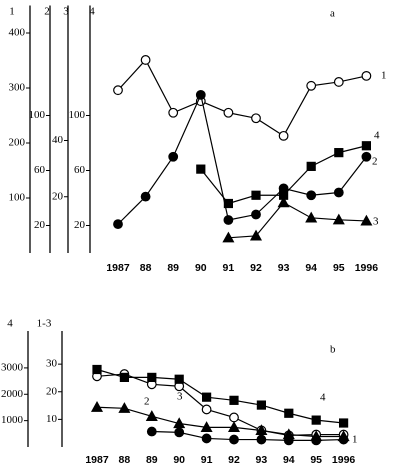  Describe the element at coordinates (44, 324) in the screenshot. I see `y-axis-label: 1-3` at that location.